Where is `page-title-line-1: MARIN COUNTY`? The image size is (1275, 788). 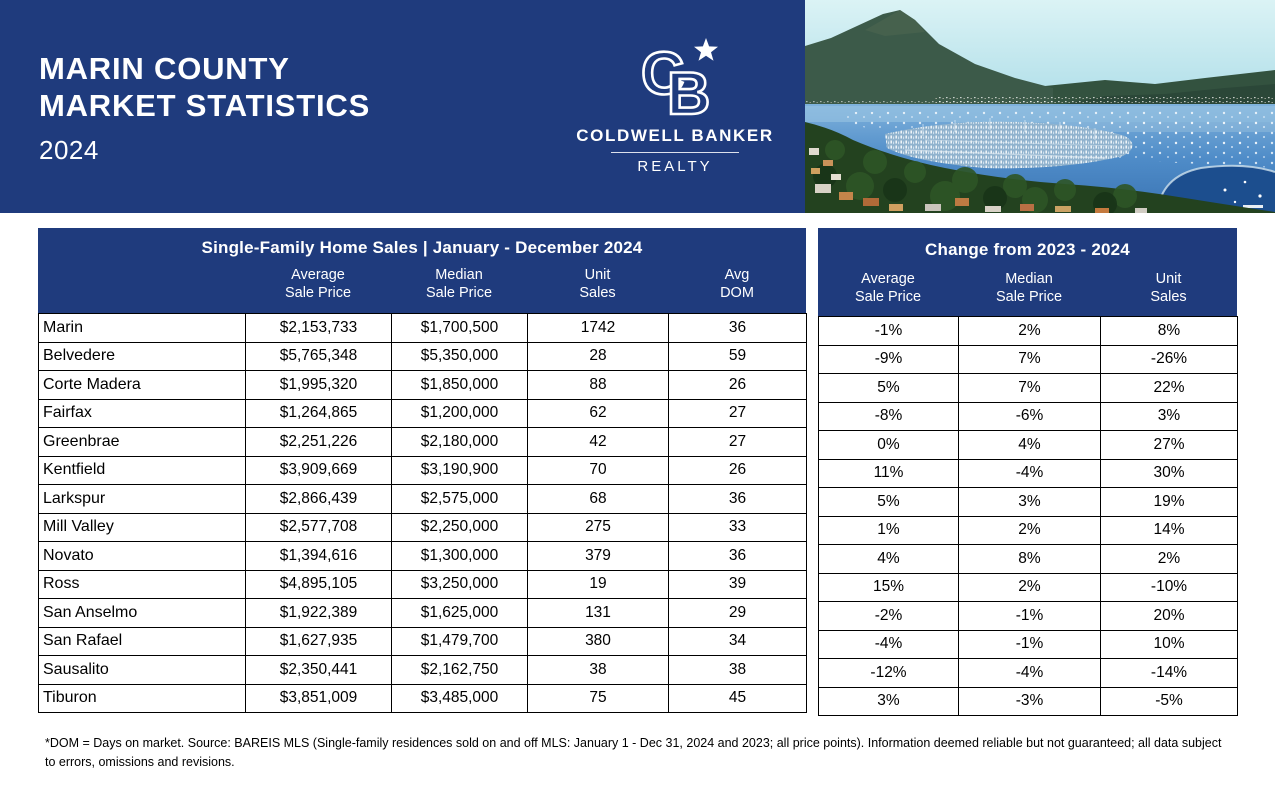 page-title-line-1: MARIN COUNTY is located at coordinates (164, 68).